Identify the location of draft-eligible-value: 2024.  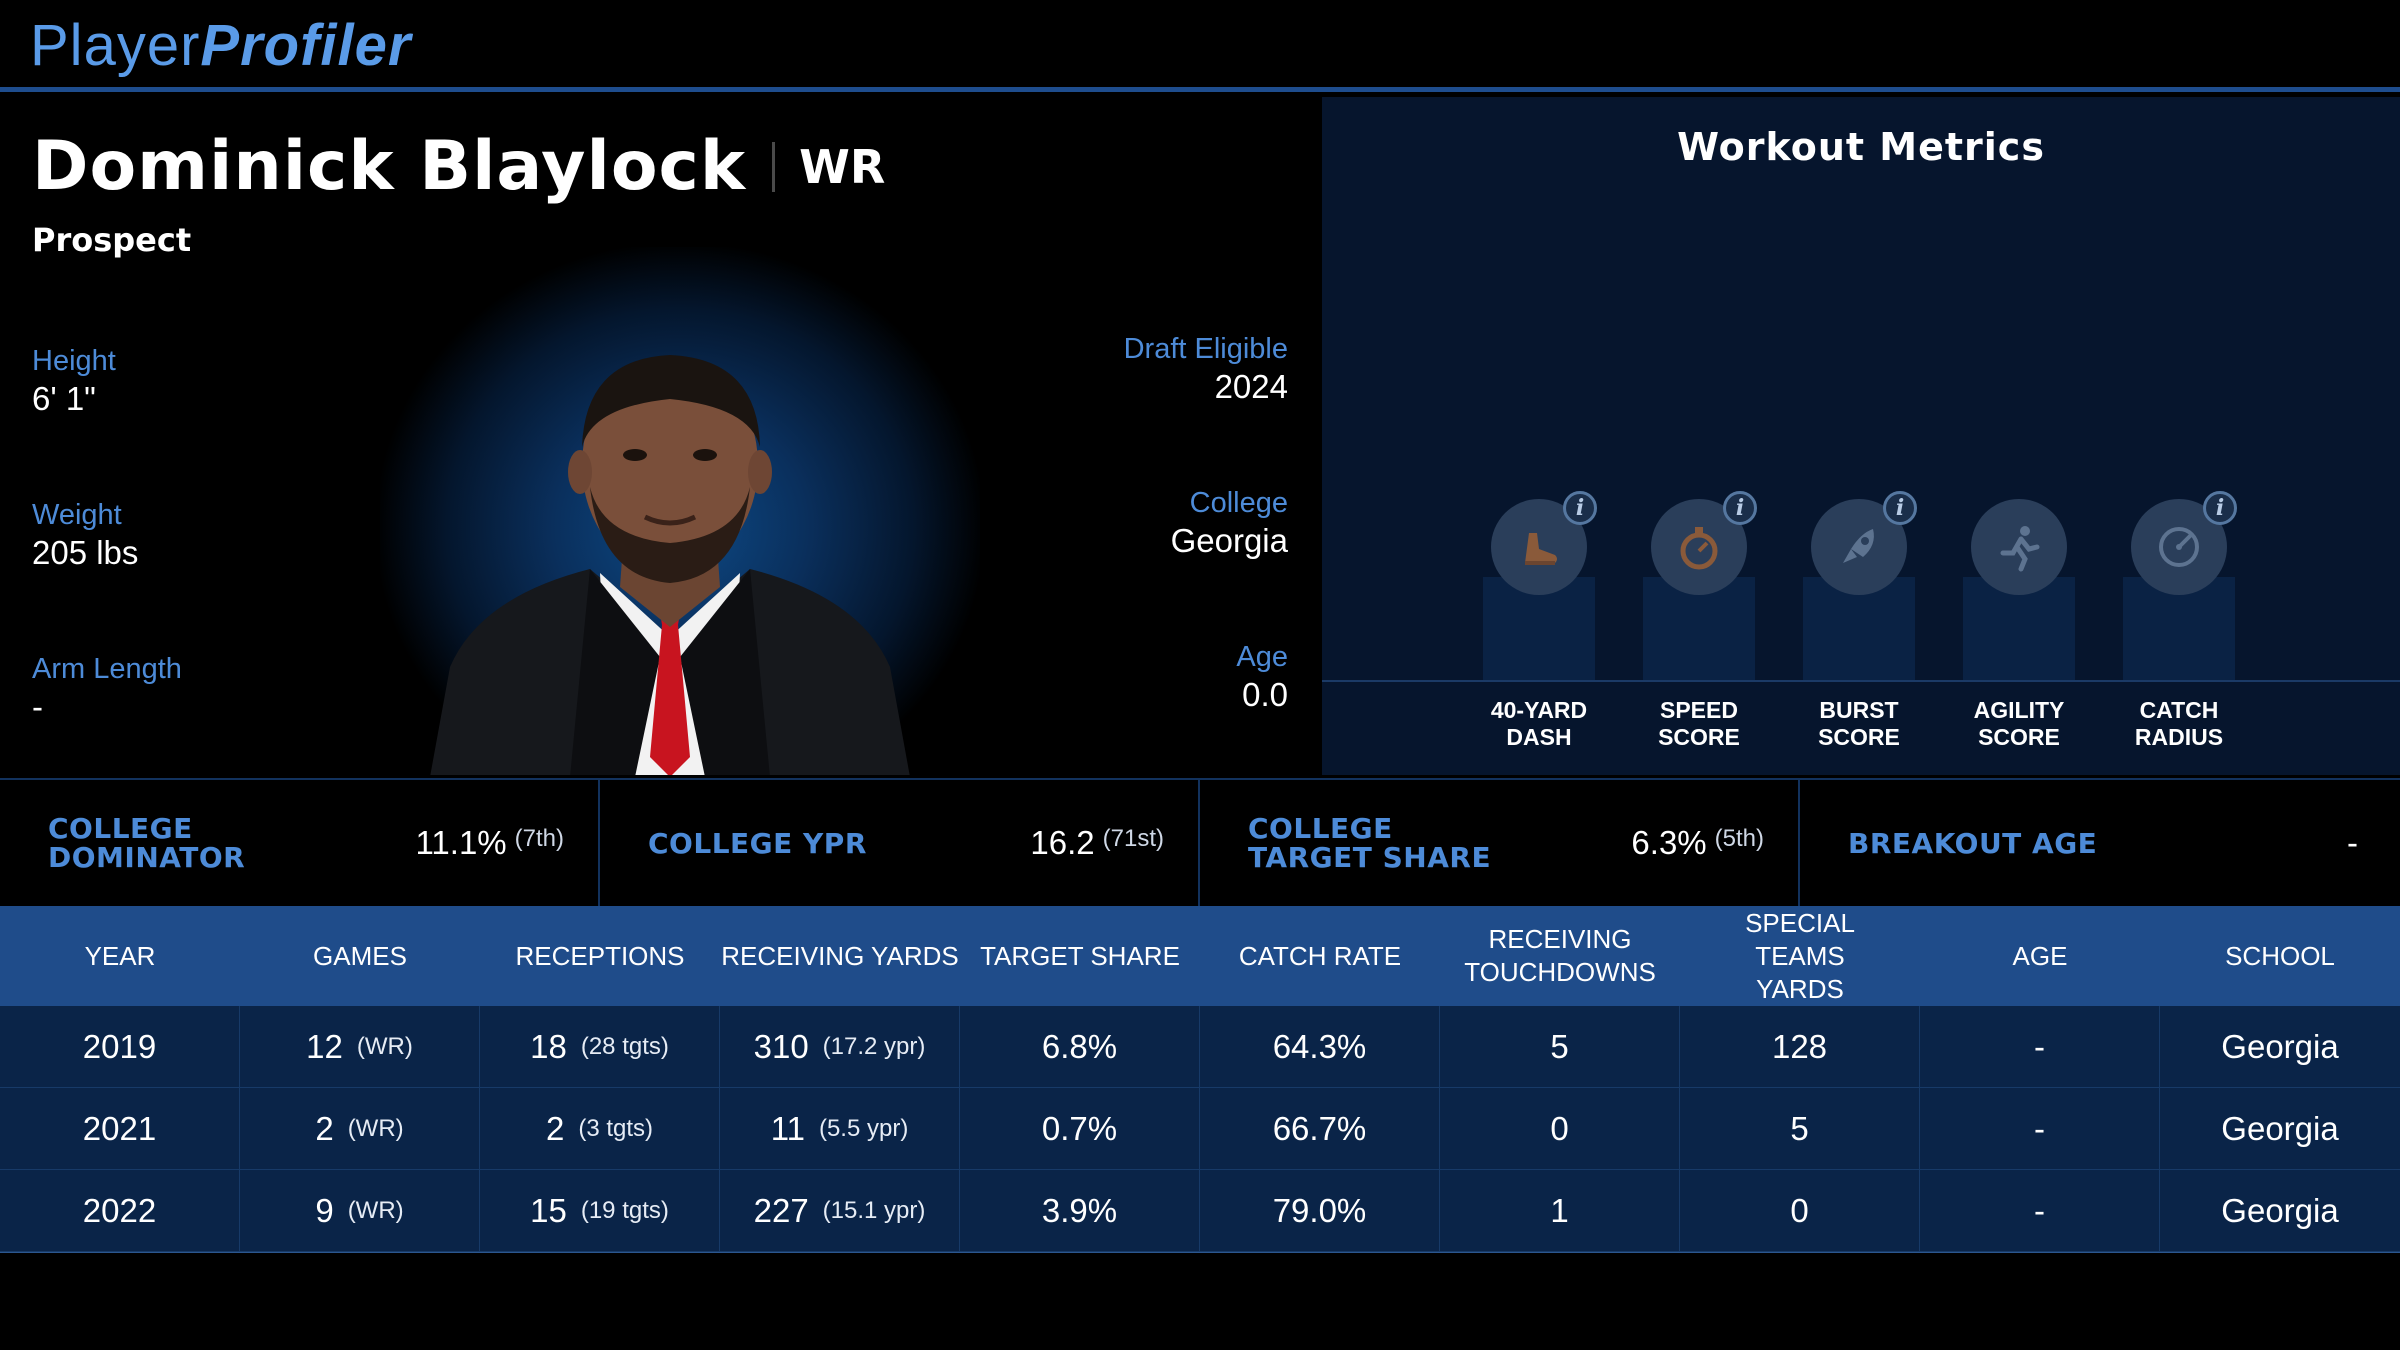
(1251, 386).